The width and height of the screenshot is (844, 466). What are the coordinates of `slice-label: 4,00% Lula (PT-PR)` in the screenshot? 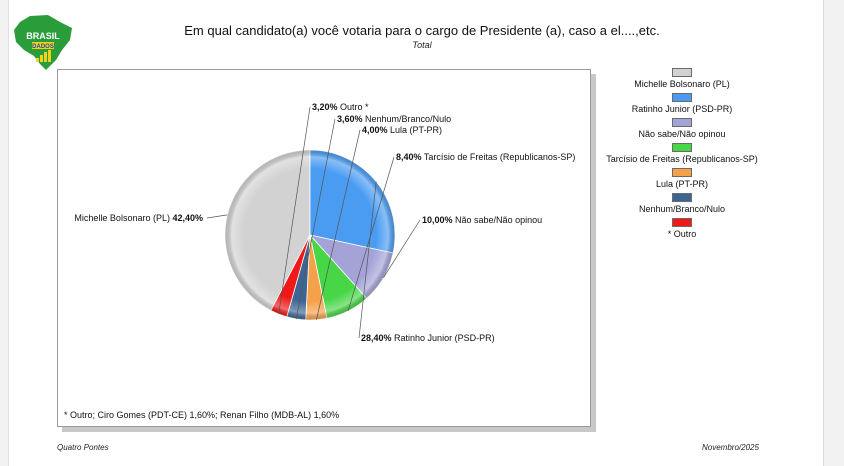 It's located at (402, 130).